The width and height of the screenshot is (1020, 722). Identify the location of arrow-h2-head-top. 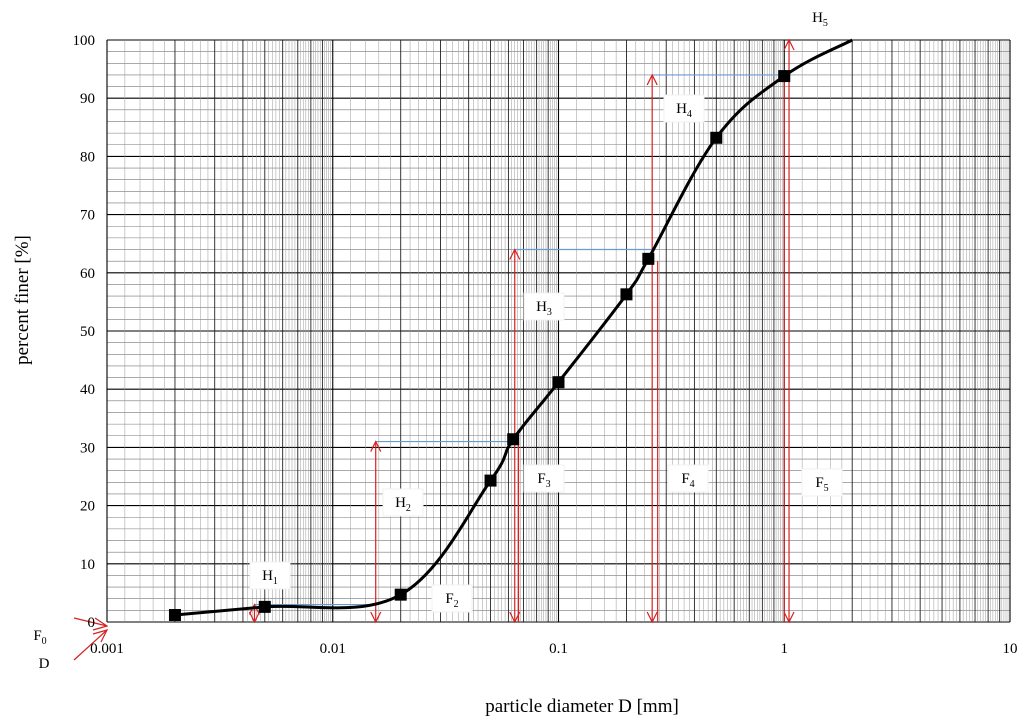
(376, 446).